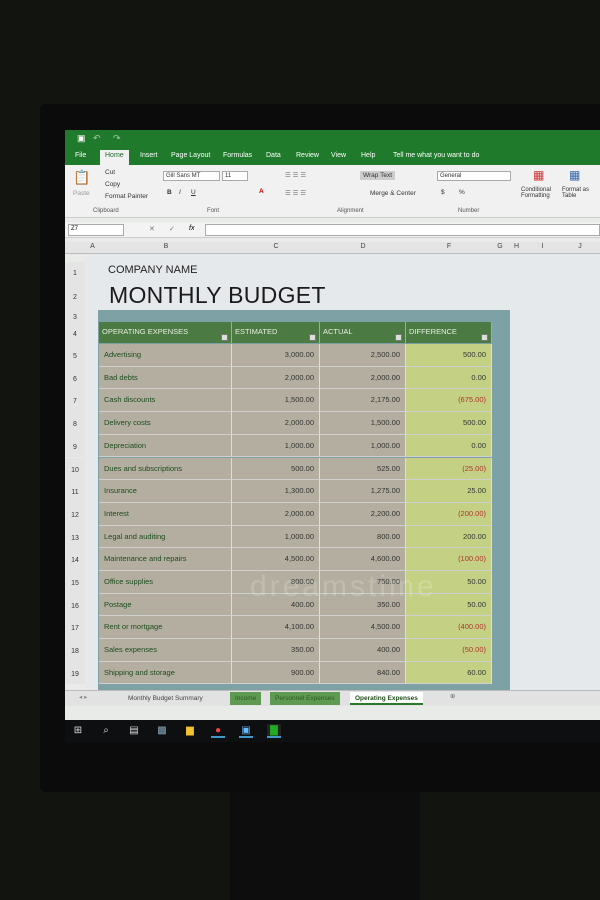  What do you see at coordinates (363, 423) in the screenshot?
I see `cell-act: 1,500.00` at bounding box center [363, 423].